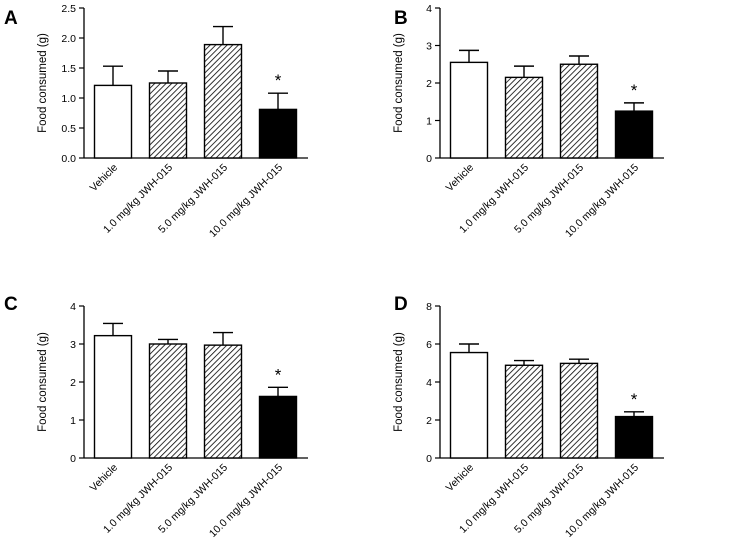 This screenshot has height=545, width=740. I want to click on y-tick-label: 1.0, so click(68, 99).